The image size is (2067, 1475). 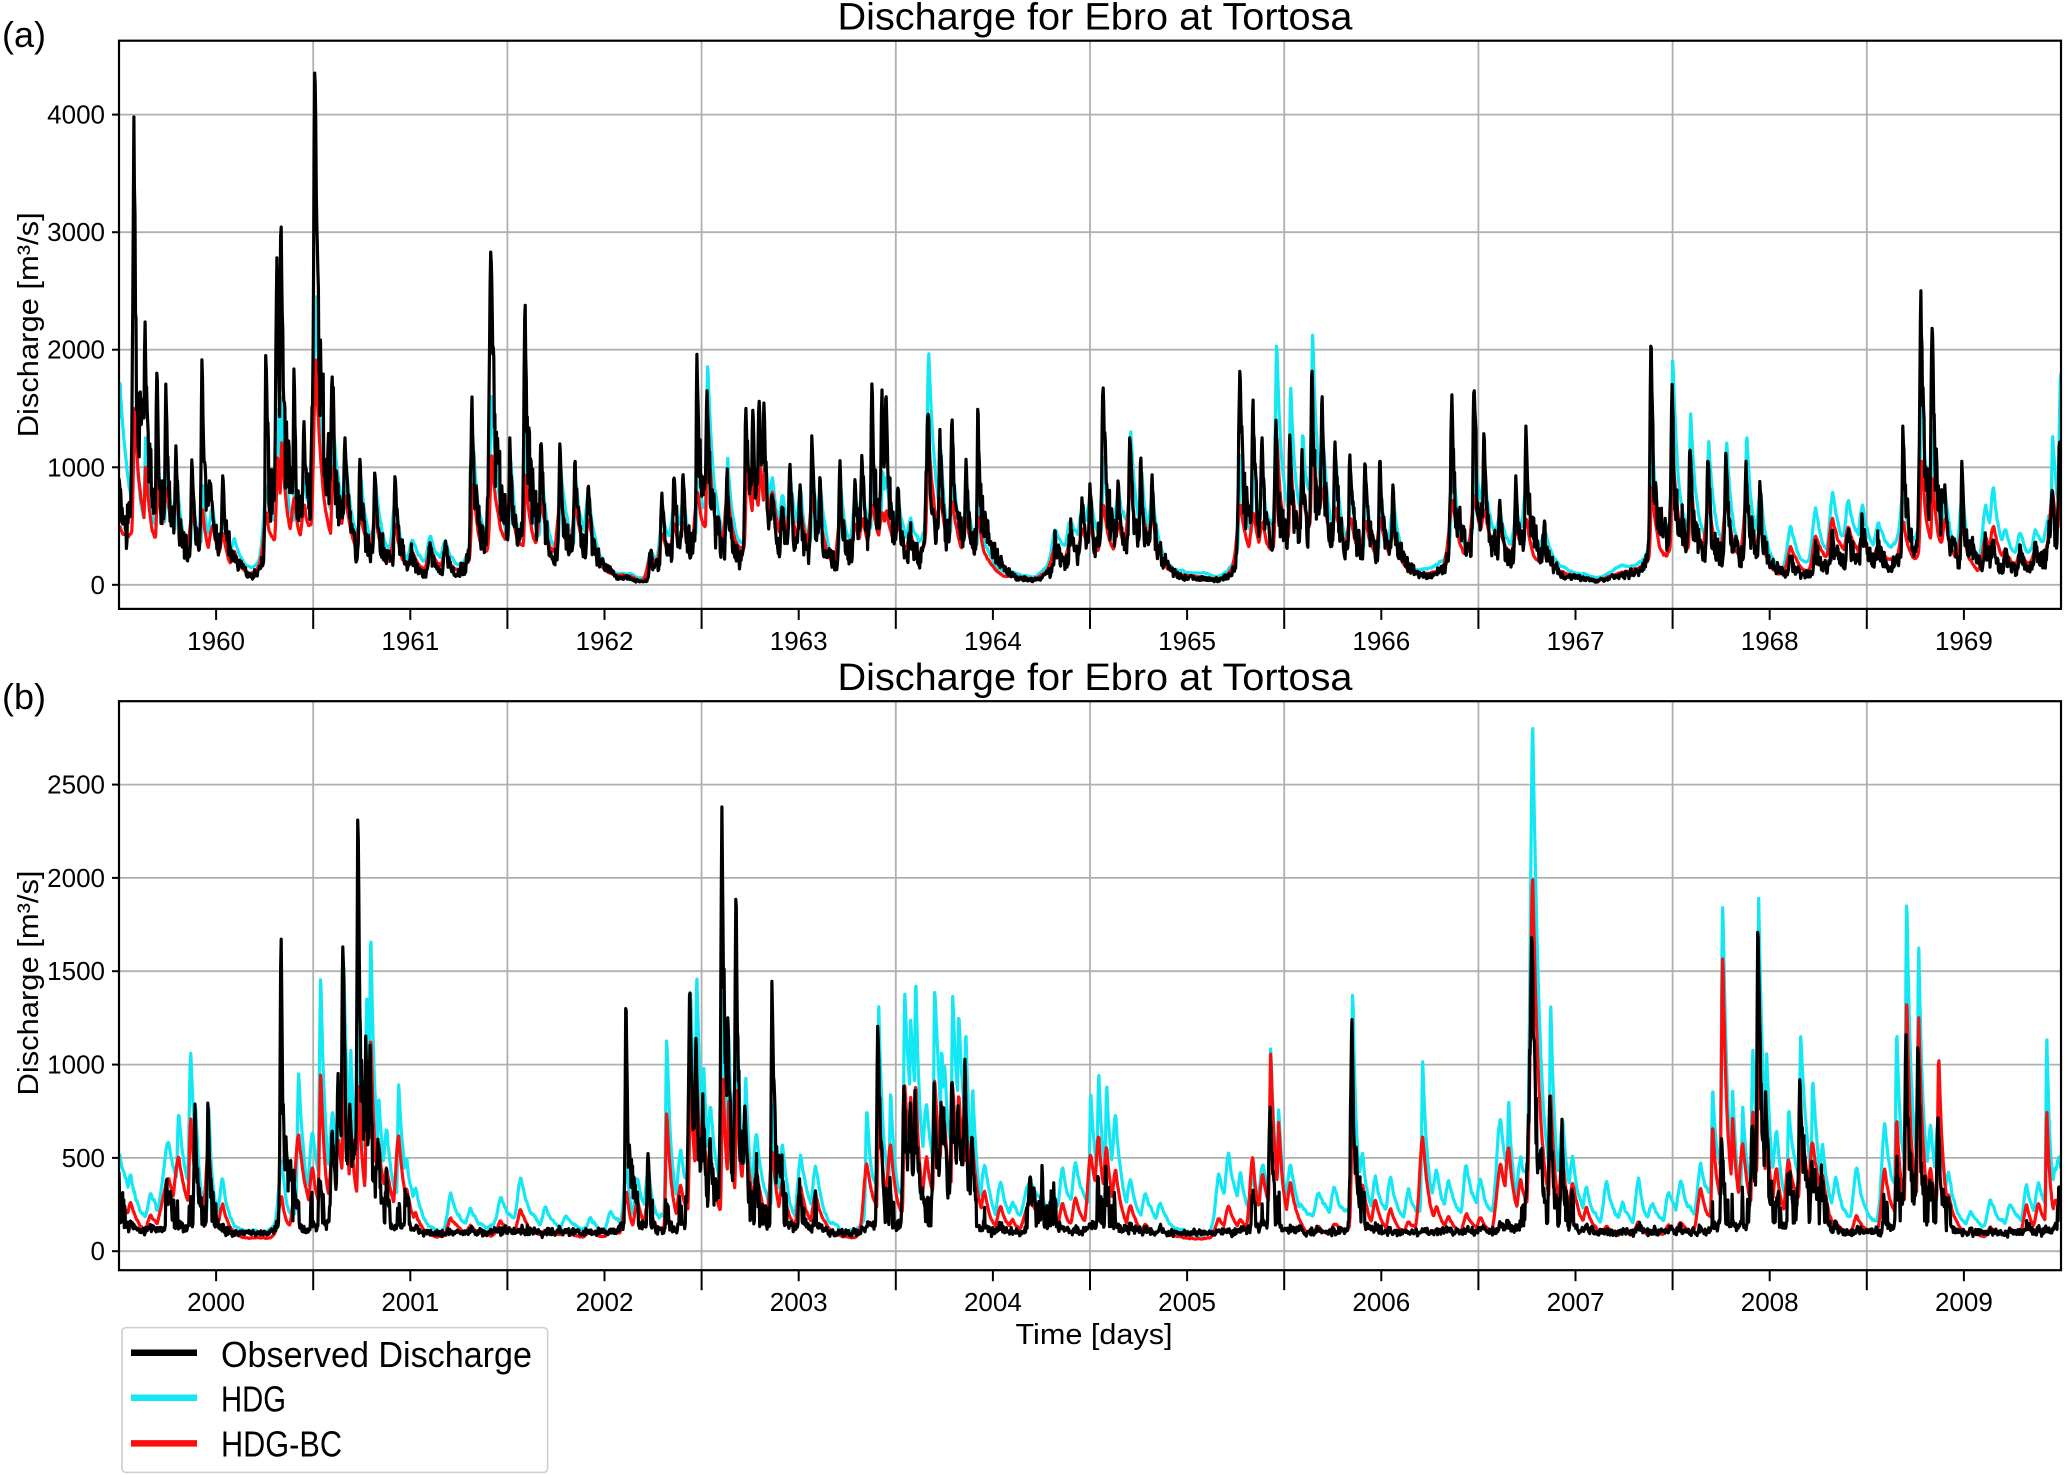 What do you see at coordinates (376, 1354) in the screenshot?
I see `svg-text: Observed Discharge` at bounding box center [376, 1354].